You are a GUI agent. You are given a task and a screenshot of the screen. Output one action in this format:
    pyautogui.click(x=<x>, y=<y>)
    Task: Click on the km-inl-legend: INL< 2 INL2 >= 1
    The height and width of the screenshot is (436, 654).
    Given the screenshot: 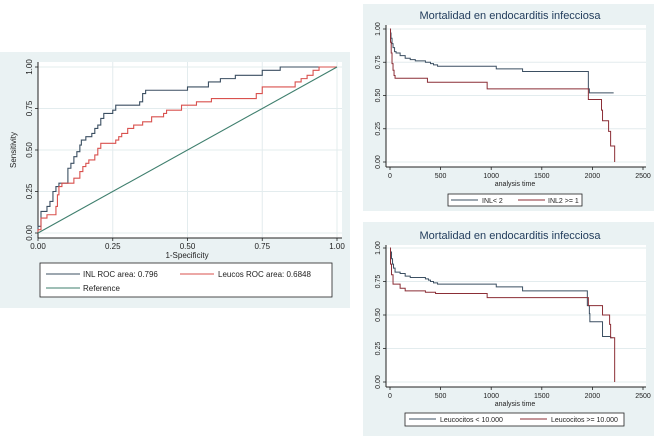 What is the action you would take?
    pyautogui.click(x=515, y=200)
    